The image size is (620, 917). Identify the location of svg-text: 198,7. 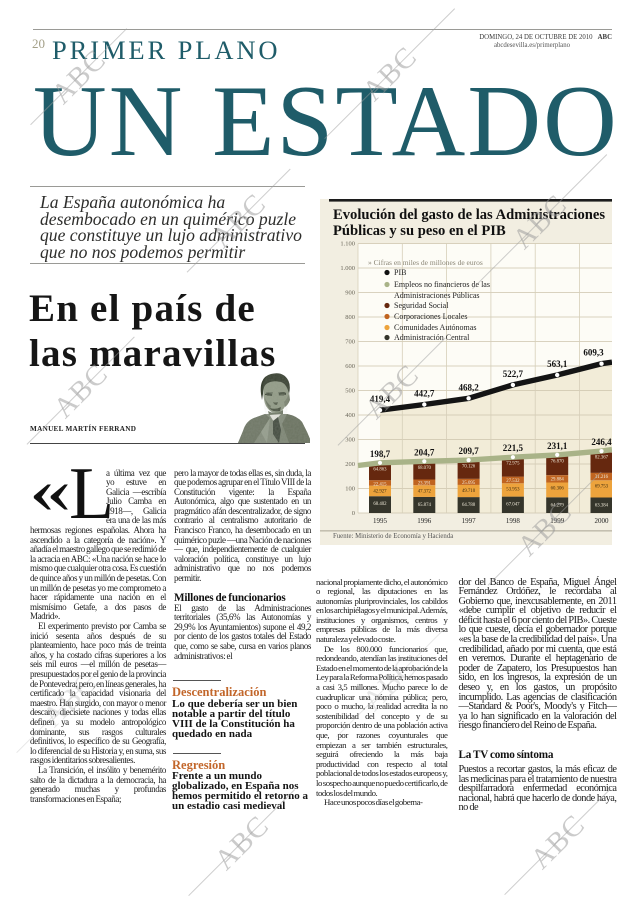
(380, 454).